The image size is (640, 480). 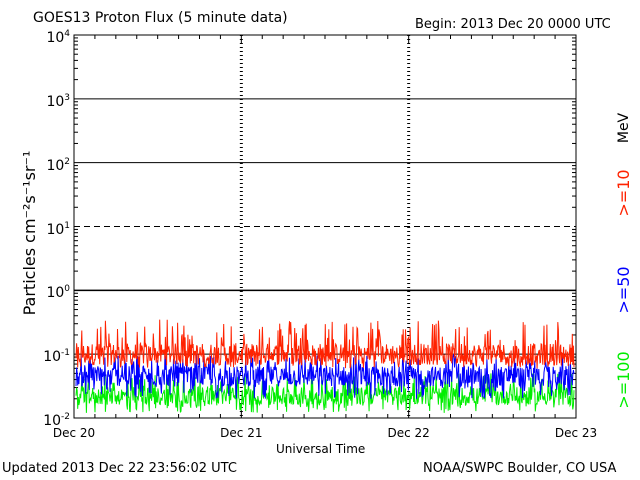 What do you see at coordinates (119, 468) in the screenshot?
I see `updated-timestamp: Updated 2013 Dec 22 23:56:02 UTC` at bounding box center [119, 468].